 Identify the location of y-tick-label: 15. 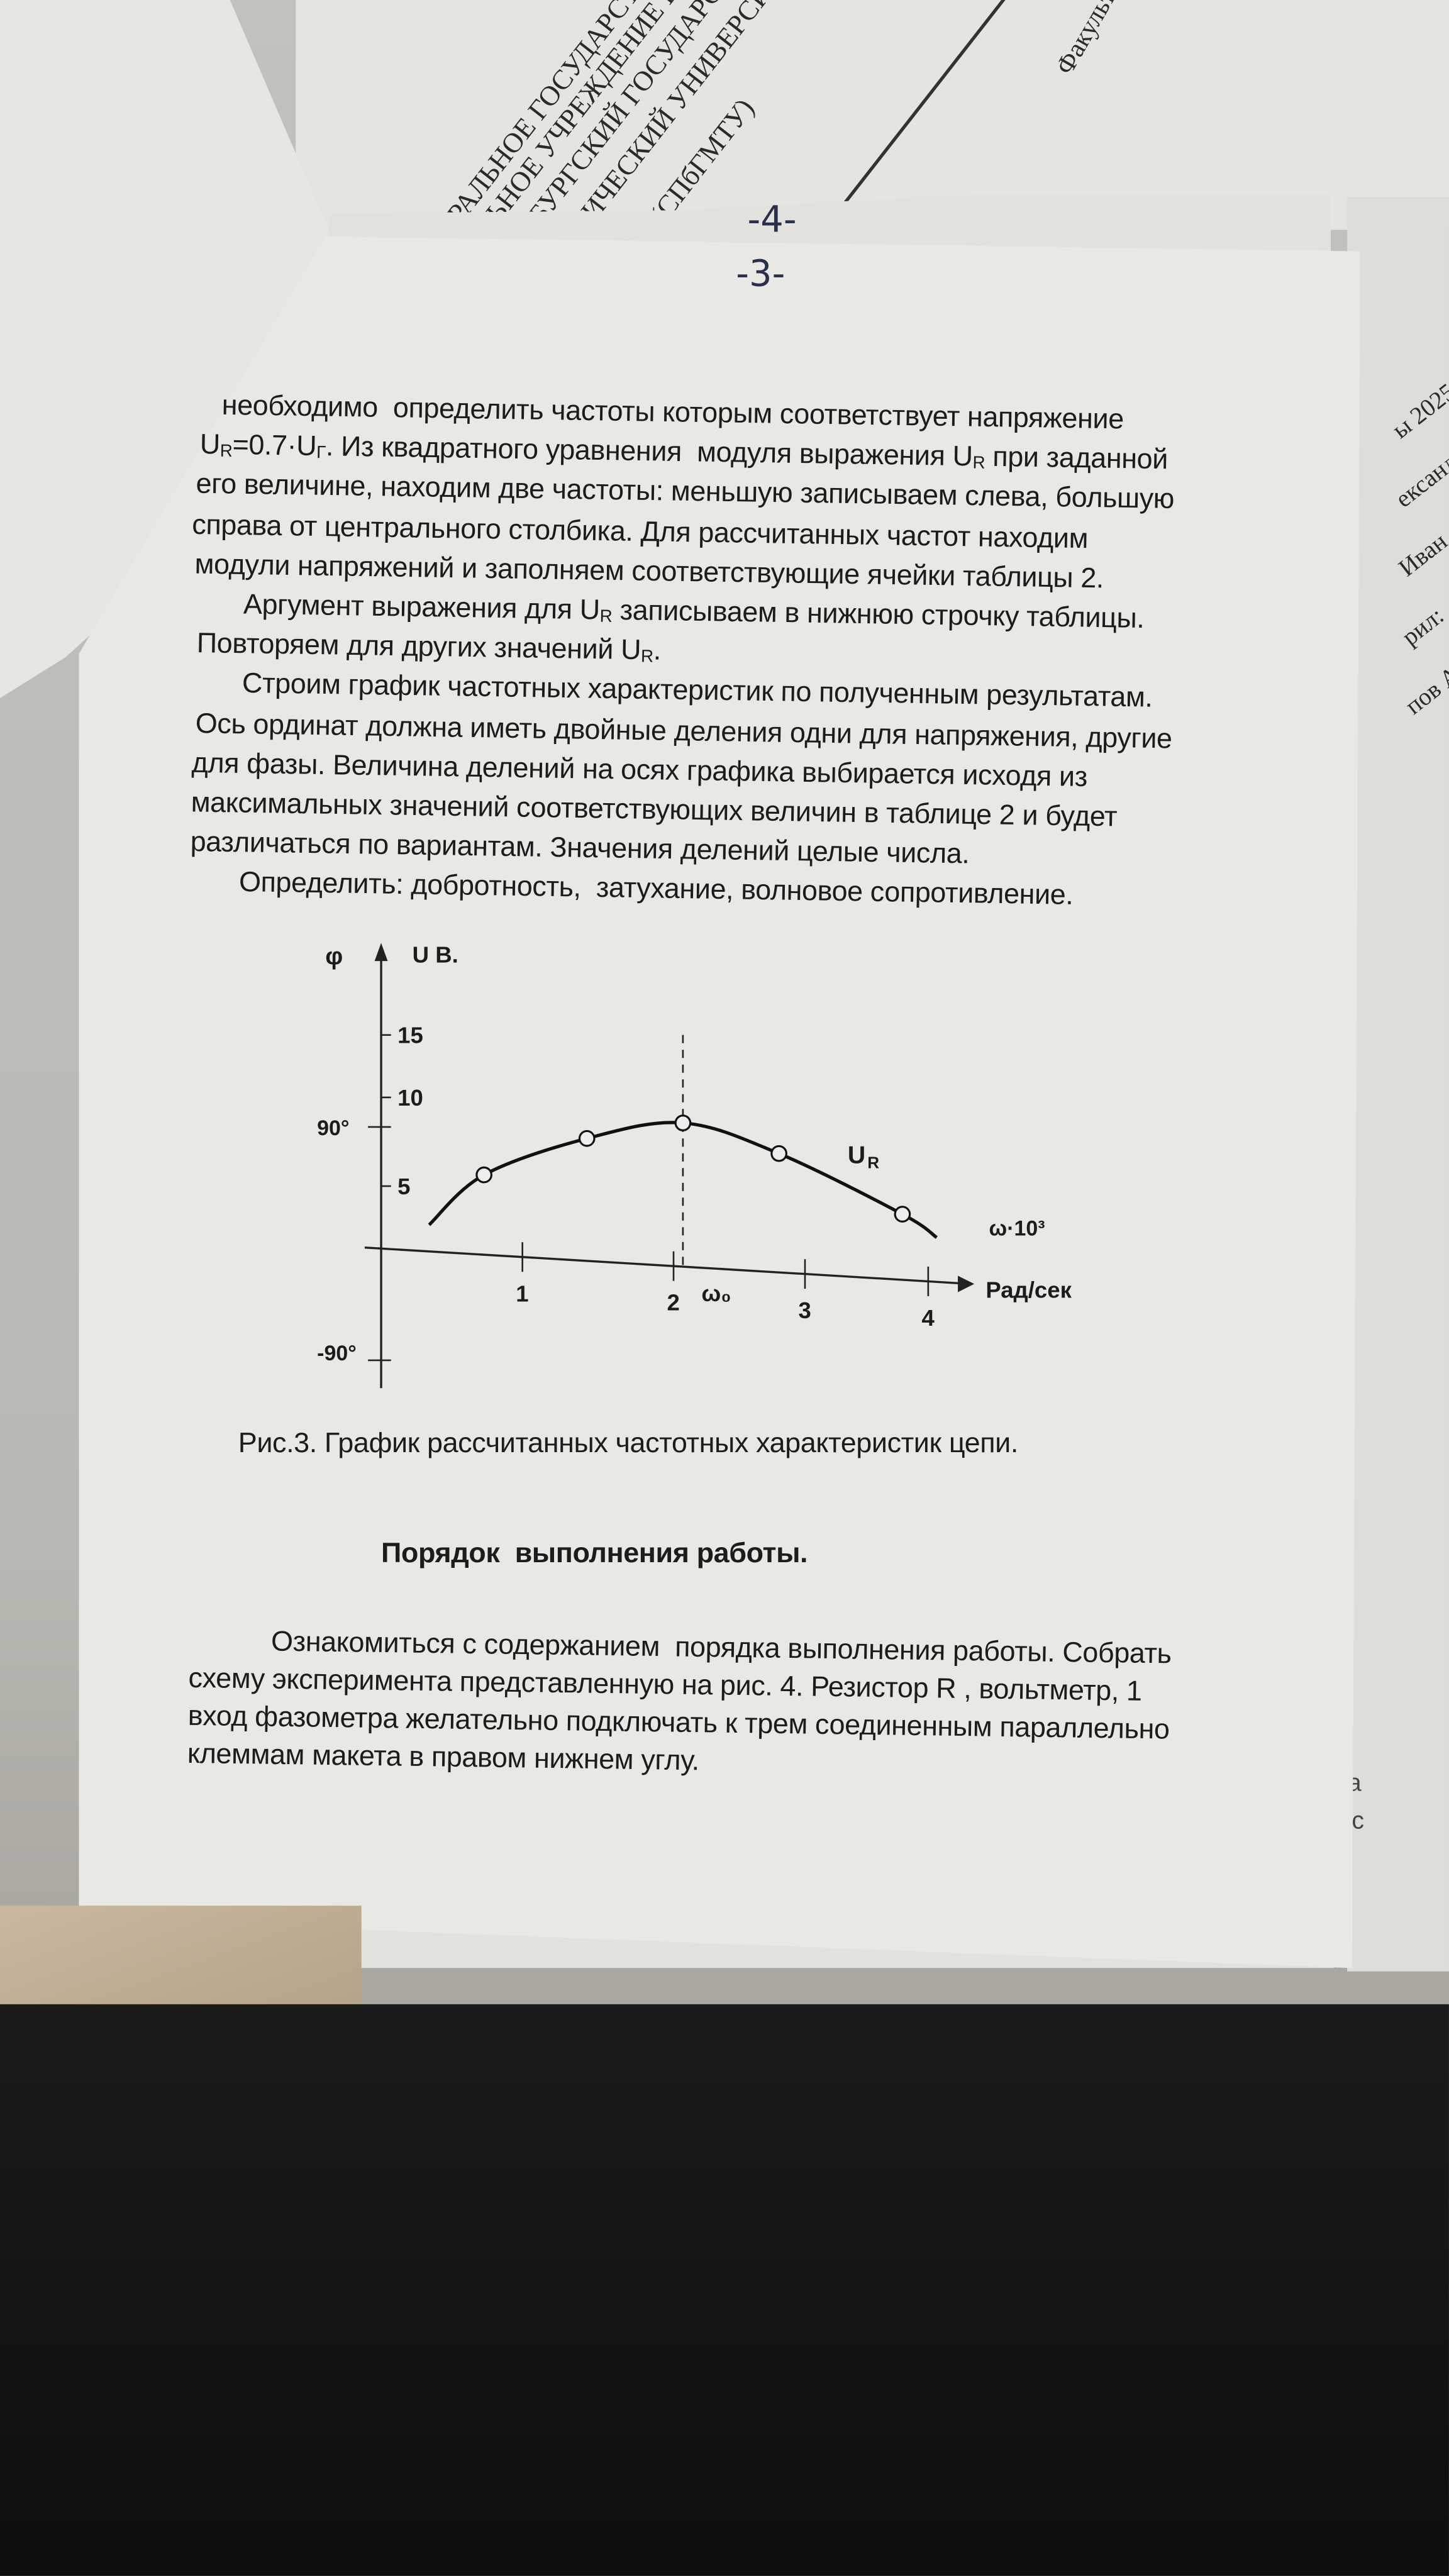
(410, 1035).